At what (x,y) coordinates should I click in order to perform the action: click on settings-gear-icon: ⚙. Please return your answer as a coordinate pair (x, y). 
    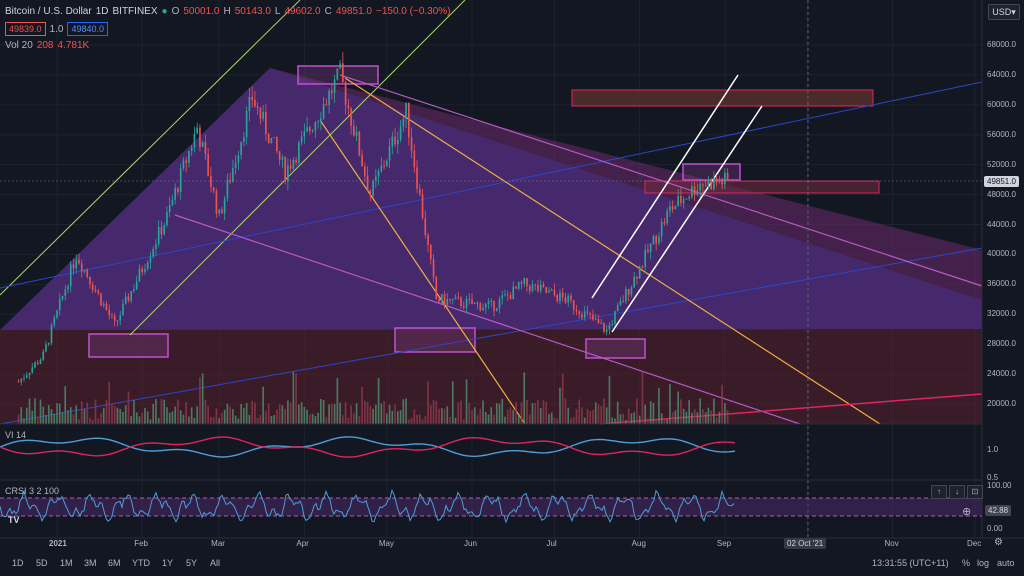
    Looking at the image, I should click on (998, 542).